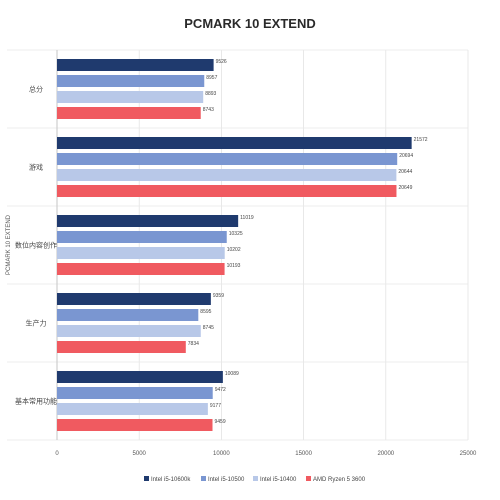 This screenshot has width=500, height=500. What do you see at coordinates (36, 167) in the screenshot?
I see `category-label: 游戏` at bounding box center [36, 167].